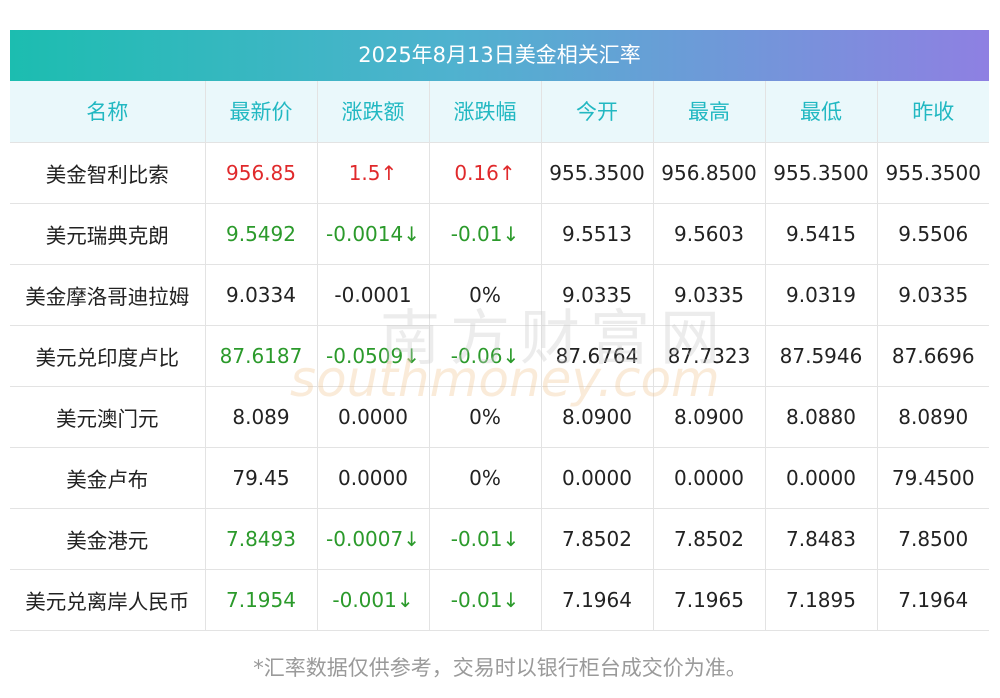  What do you see at coordinates (499, 55) in the screenshot?
I see `table-title: 2025年8月13日美金相关汇率` at bounding box center [499, 55].